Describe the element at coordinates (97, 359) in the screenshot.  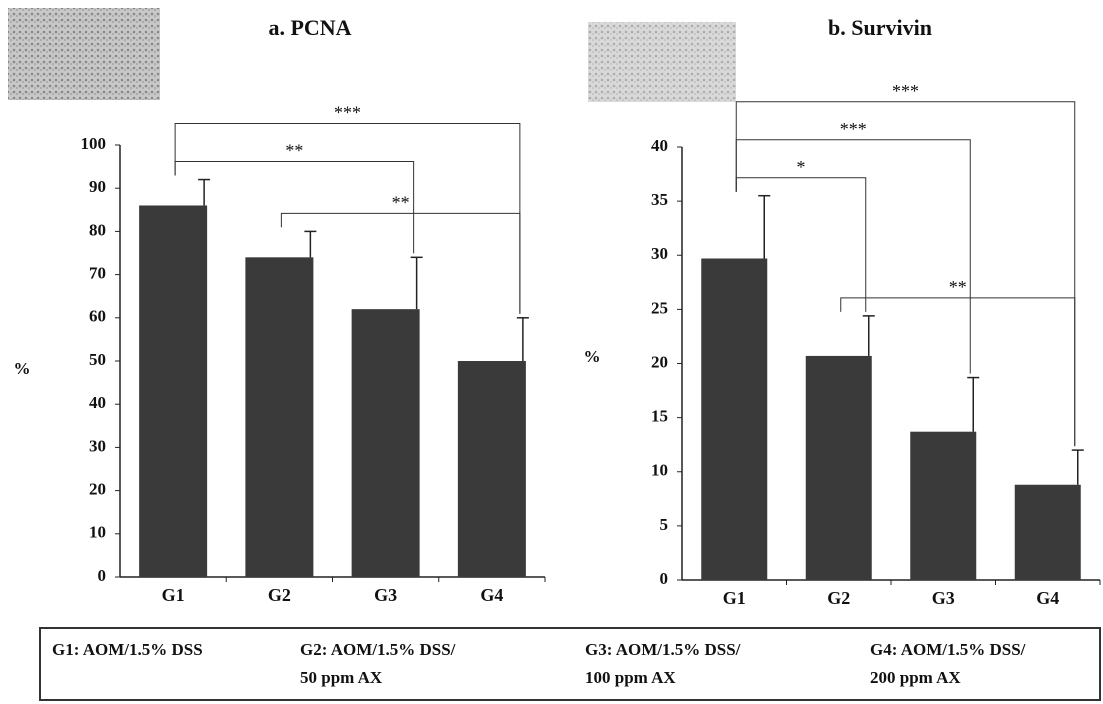
I see `y-tick-label: 50` at that location.